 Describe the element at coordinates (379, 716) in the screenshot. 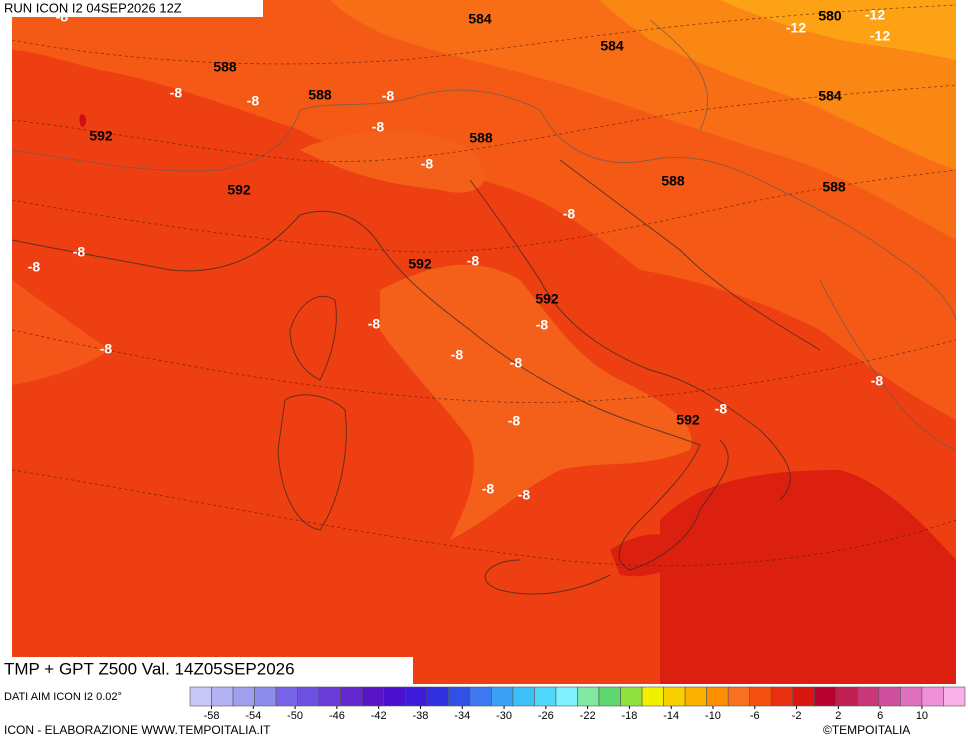

I see `colorbar-tick-label: -42` at that location.